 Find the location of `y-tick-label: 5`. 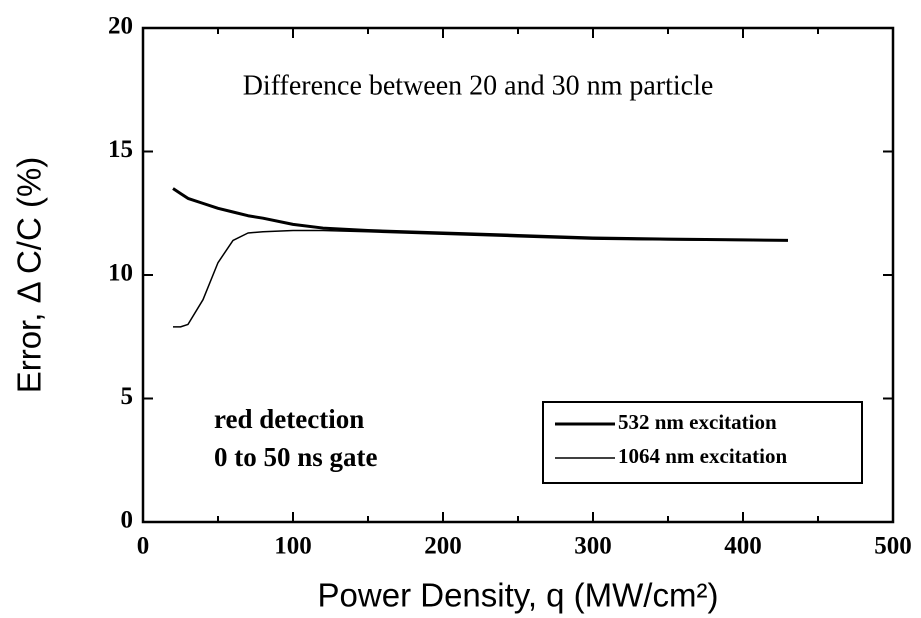

y-tick-label: 5 is located at coordinates (127, 396).